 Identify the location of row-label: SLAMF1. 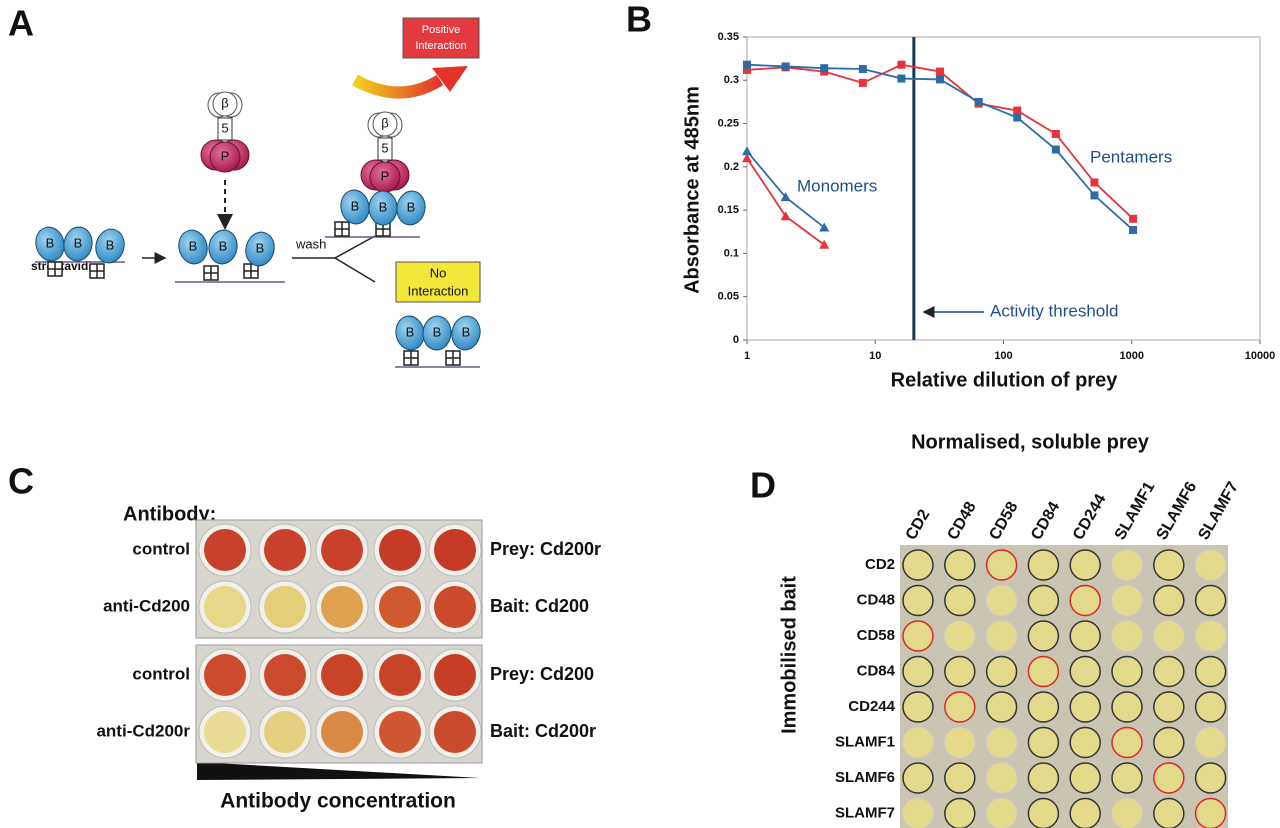
(865, 741).